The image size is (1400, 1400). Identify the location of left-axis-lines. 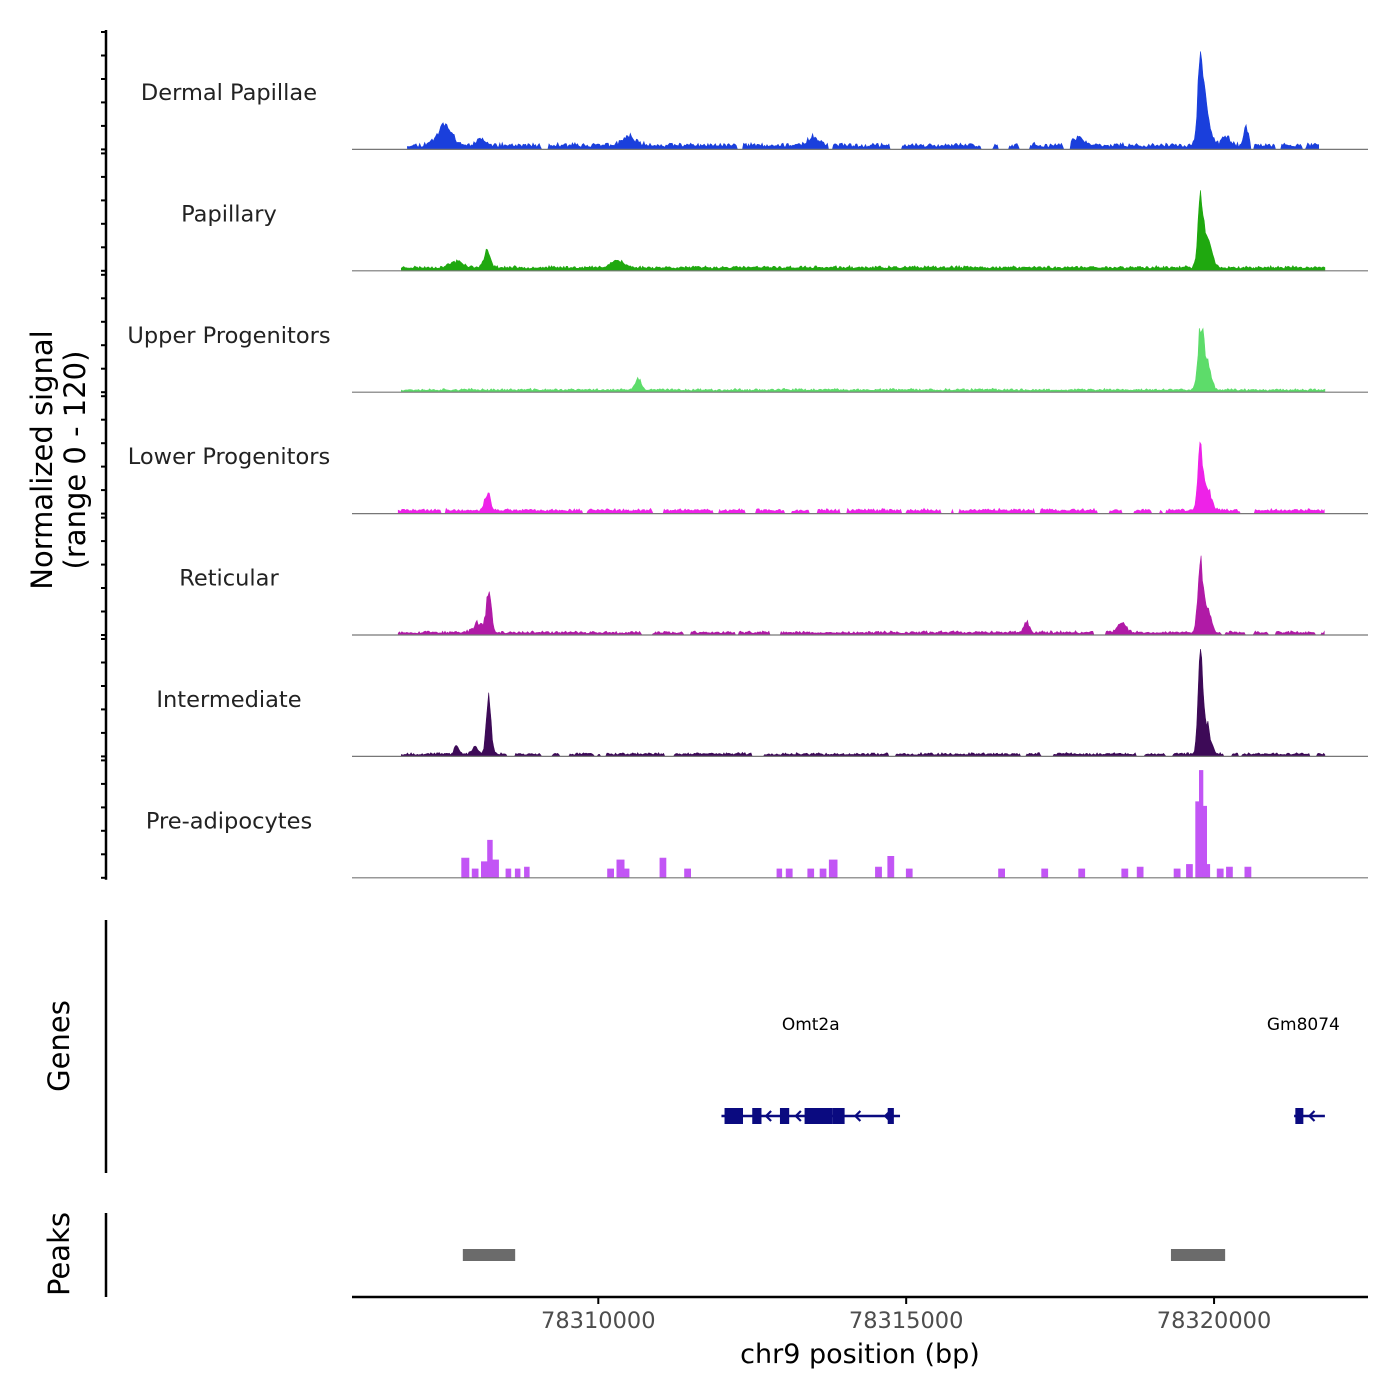
(104, 663).